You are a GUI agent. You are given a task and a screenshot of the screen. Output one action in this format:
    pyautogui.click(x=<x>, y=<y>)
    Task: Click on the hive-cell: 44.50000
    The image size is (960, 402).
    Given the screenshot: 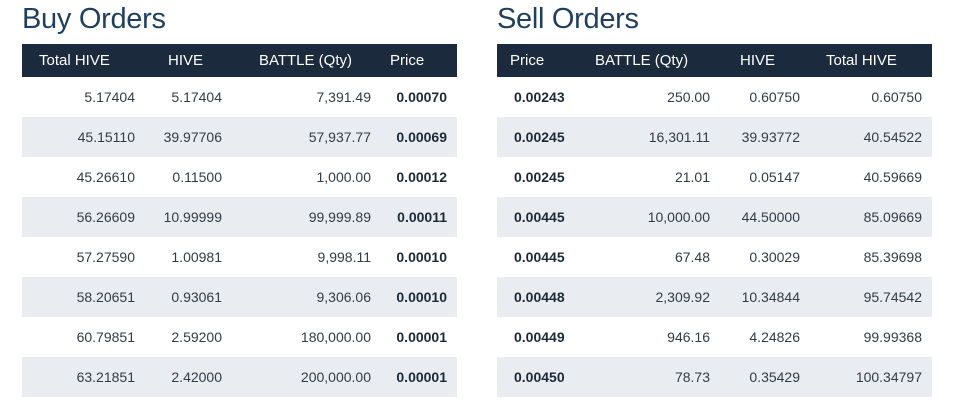 What is the action you would take?
    pyautogui.click(x=770, y=217)
    